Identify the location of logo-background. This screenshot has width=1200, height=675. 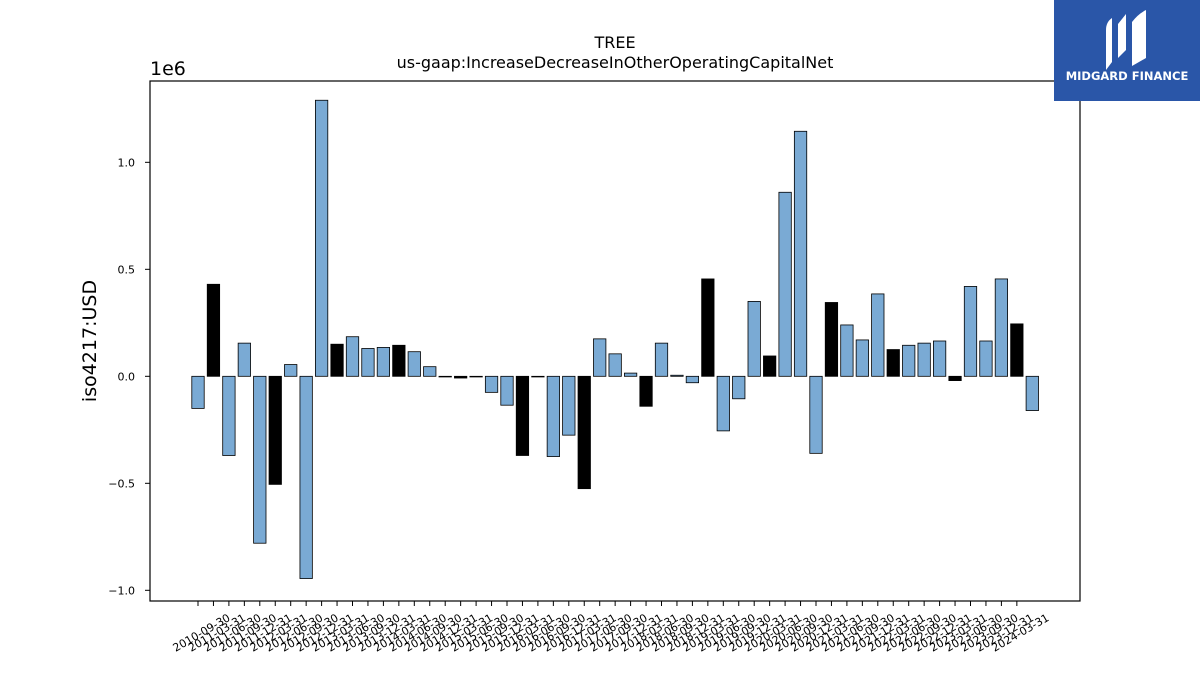
(1127, 50).